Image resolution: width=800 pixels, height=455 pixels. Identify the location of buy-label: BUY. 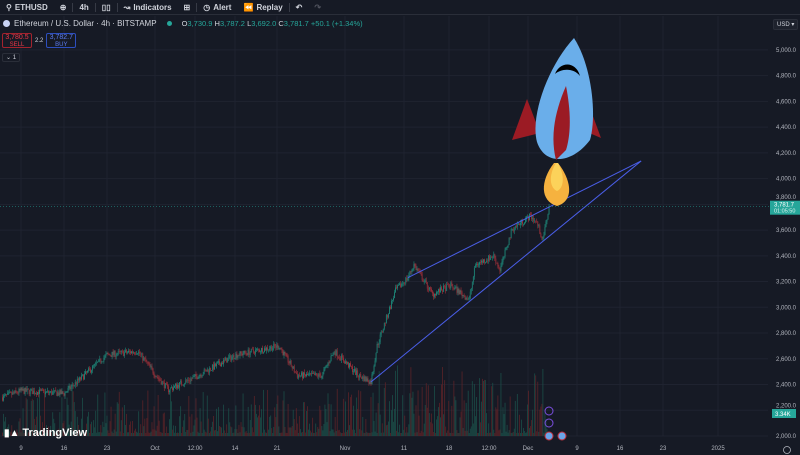
(61, 44).